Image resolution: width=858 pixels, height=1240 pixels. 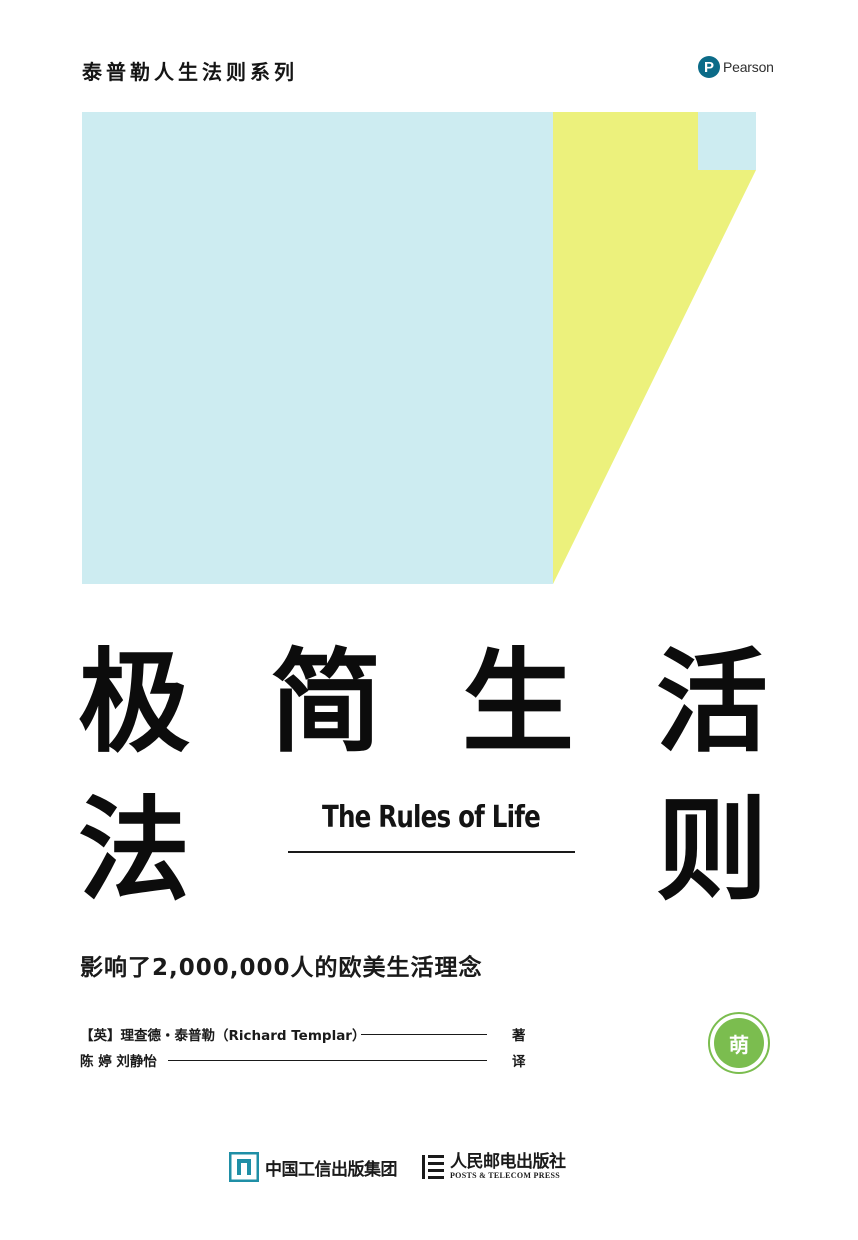 I want to click on title-char-5: 法, so click(x=134, y=851).